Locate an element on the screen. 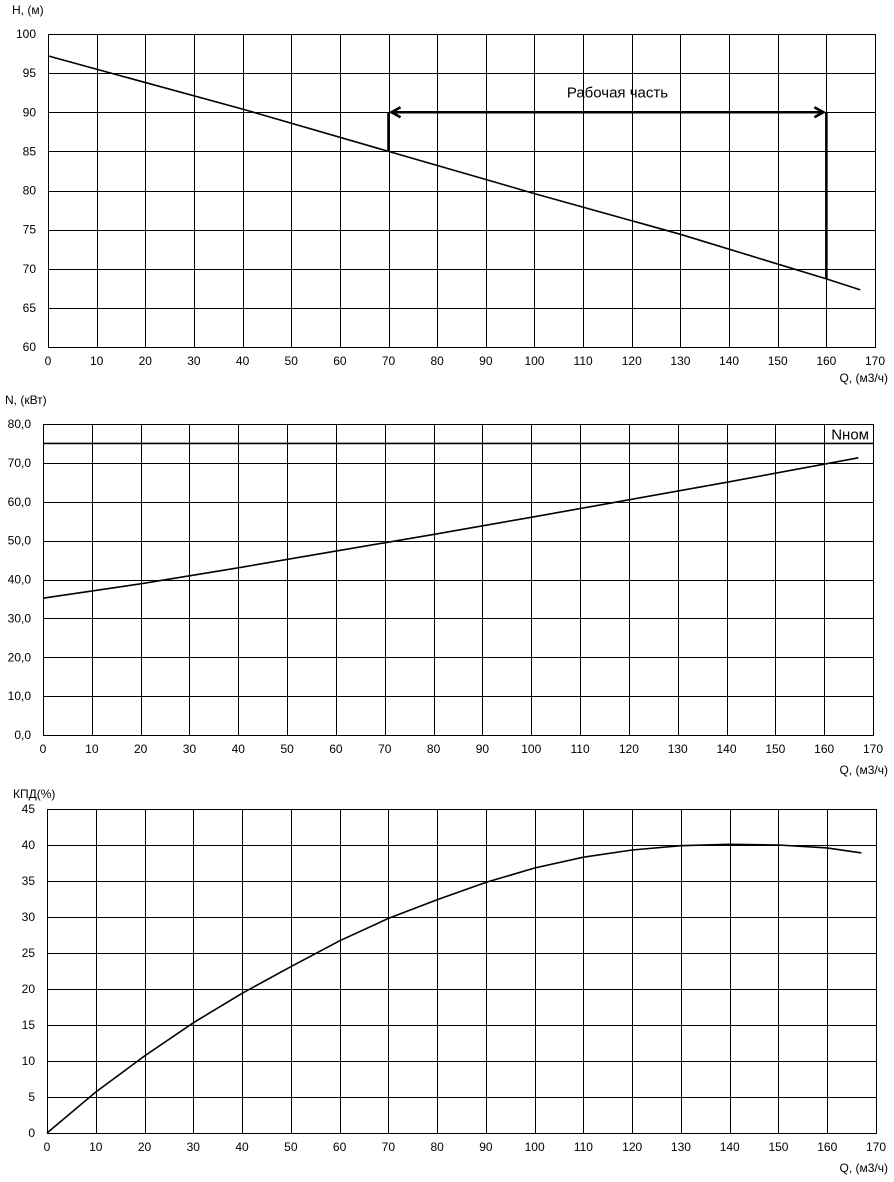  nominal-power-label: Nном is located at coordinates (850, 434).